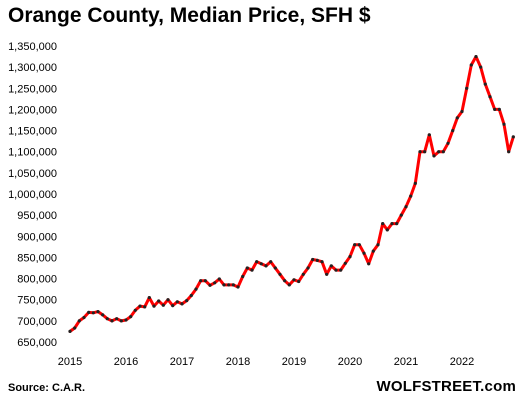 This screenshot has width=526, height=403. I want to click on x-tick-label: 2017, so click(182, 362).